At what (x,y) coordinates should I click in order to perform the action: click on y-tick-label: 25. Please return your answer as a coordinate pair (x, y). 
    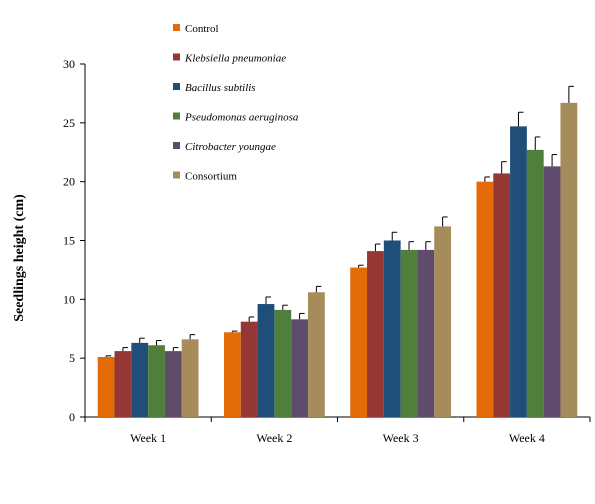
    Looking at the image, I should click on (69, 123).